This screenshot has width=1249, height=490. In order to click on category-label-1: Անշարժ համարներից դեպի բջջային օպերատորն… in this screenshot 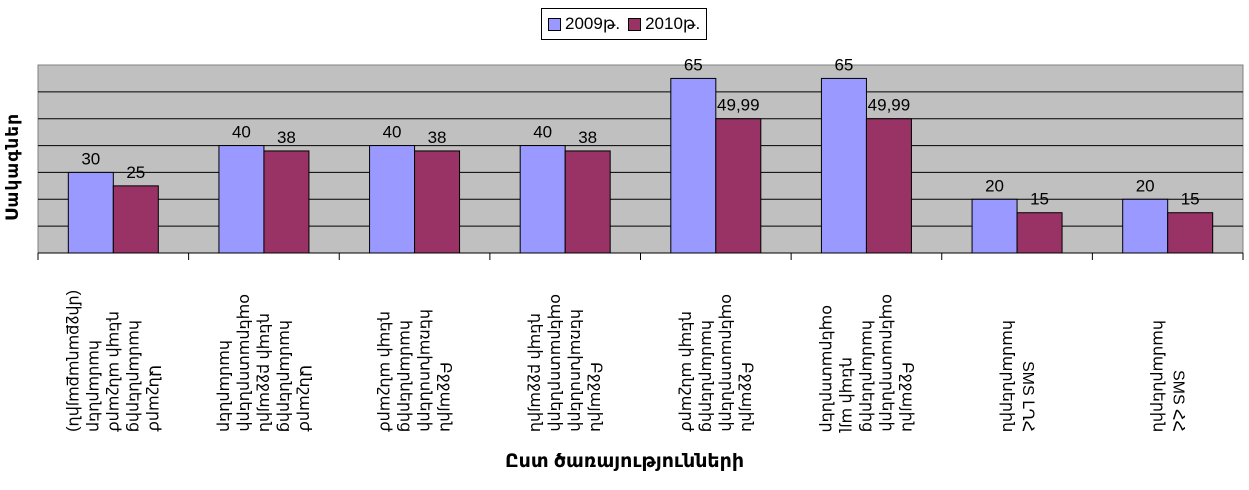, I will do `click(264, 352)`.